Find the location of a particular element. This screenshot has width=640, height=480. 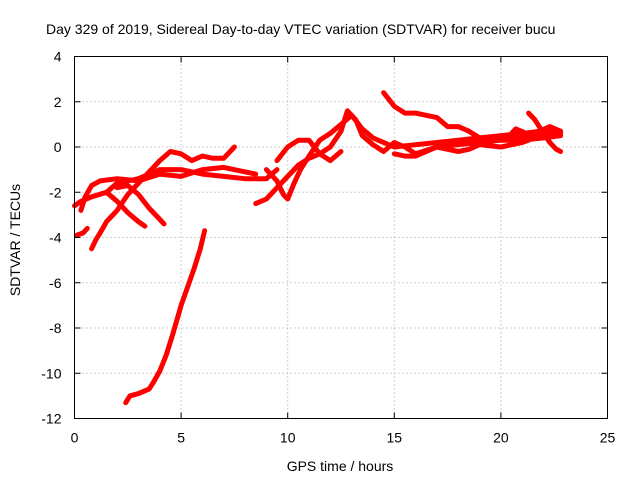

x-tick-label: 10 is located at coordinates (288, 438).